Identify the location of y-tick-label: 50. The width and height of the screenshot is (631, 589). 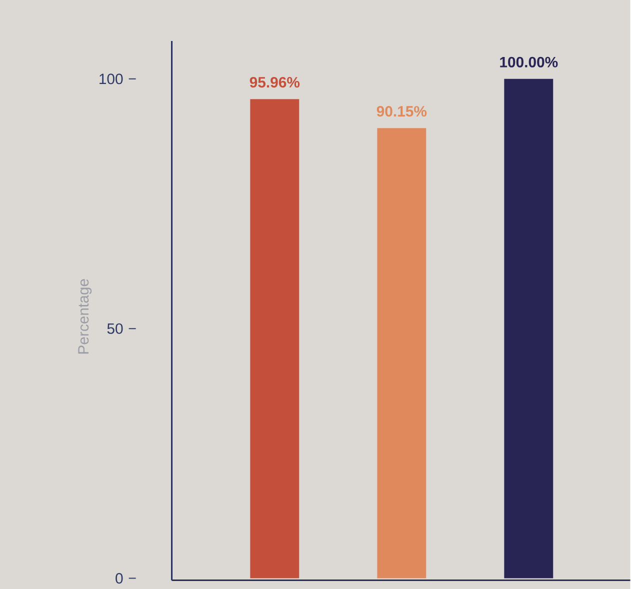
(115, 328).